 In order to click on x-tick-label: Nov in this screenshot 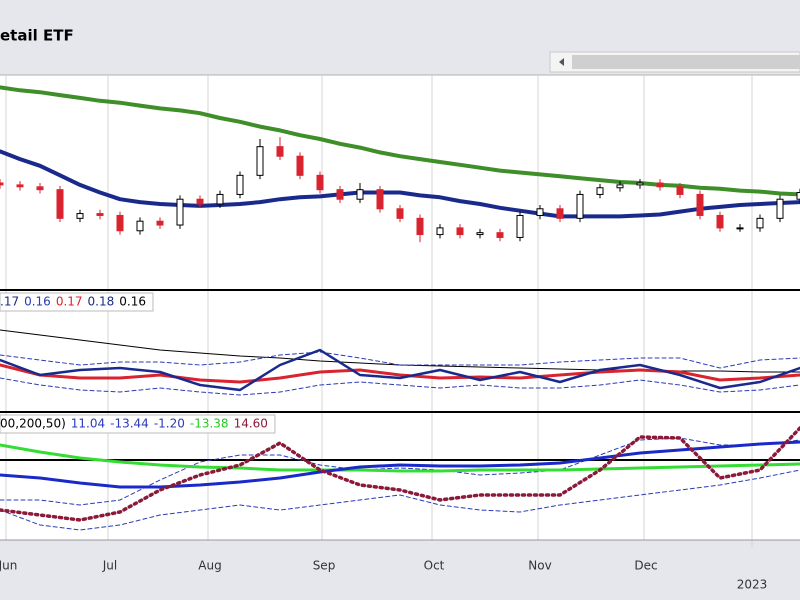, I will do `click(539, 566)`.